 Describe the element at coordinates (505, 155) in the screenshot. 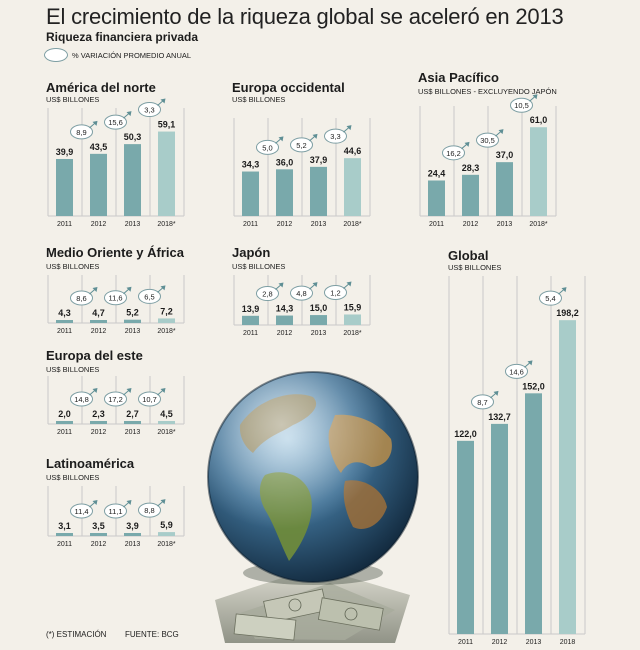

I see `value-label: 37,0` at that location.